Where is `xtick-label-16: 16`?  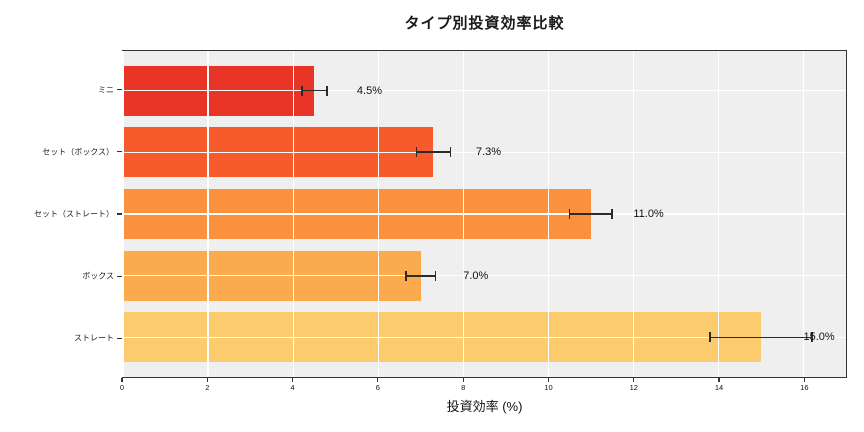
xtick-label-16: 16 is located at coordinates (804, 387).